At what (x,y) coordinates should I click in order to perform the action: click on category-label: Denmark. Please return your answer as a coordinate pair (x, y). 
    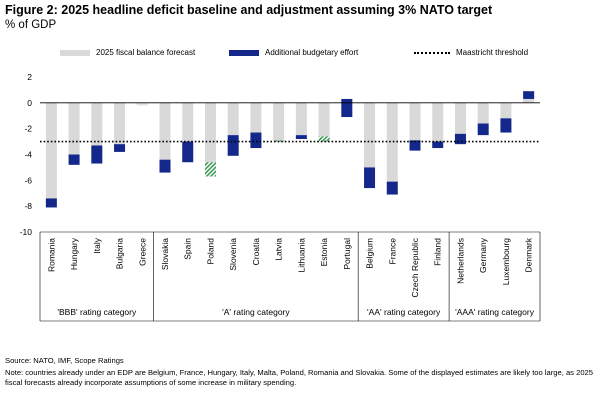
    Looking at the image, I should click on (529, 254).